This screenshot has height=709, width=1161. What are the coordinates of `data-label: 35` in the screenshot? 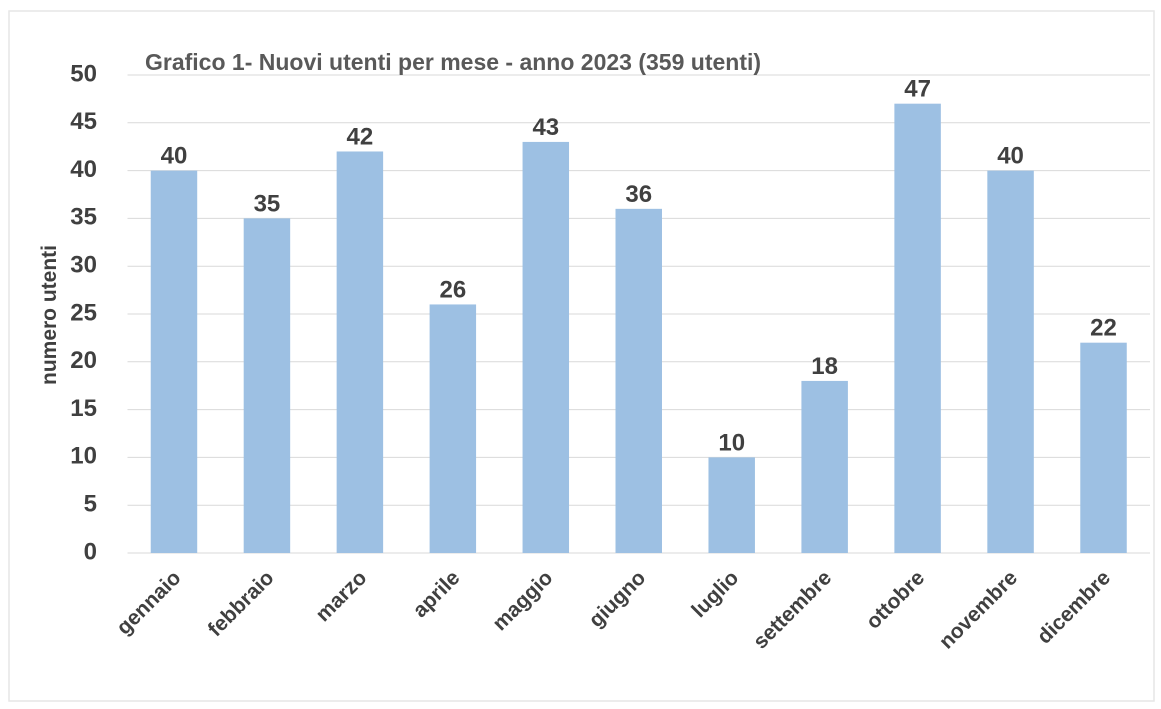 It's located at (267, 203).